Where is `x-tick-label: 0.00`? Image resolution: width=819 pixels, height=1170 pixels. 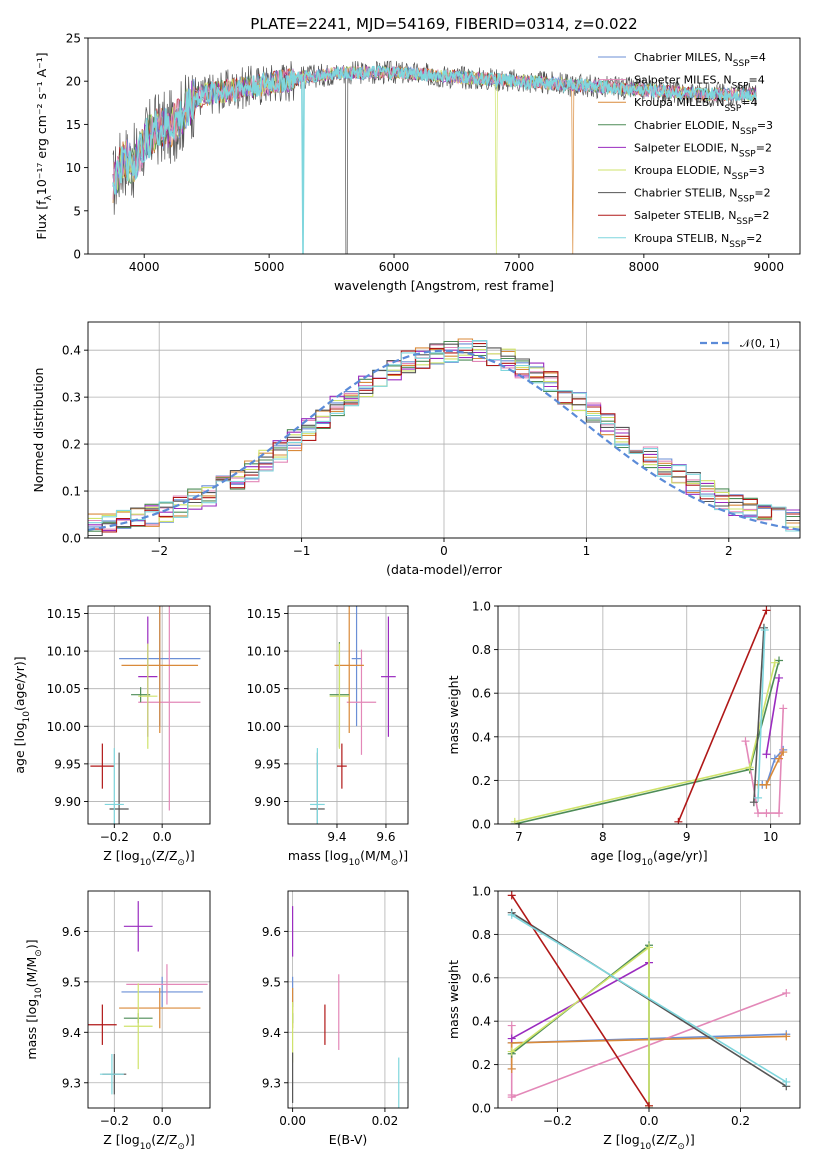 x-tick-label: 0.00 is located at coordinates (292, 1121).